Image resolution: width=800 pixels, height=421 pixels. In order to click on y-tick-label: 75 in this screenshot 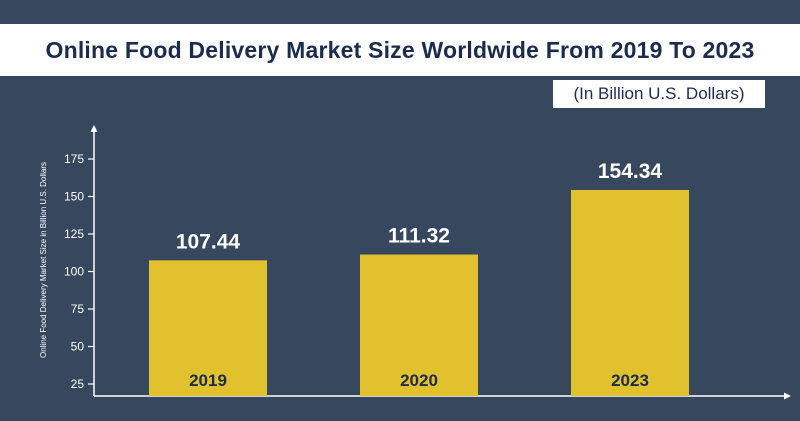, I will do `click(78, 309)`.